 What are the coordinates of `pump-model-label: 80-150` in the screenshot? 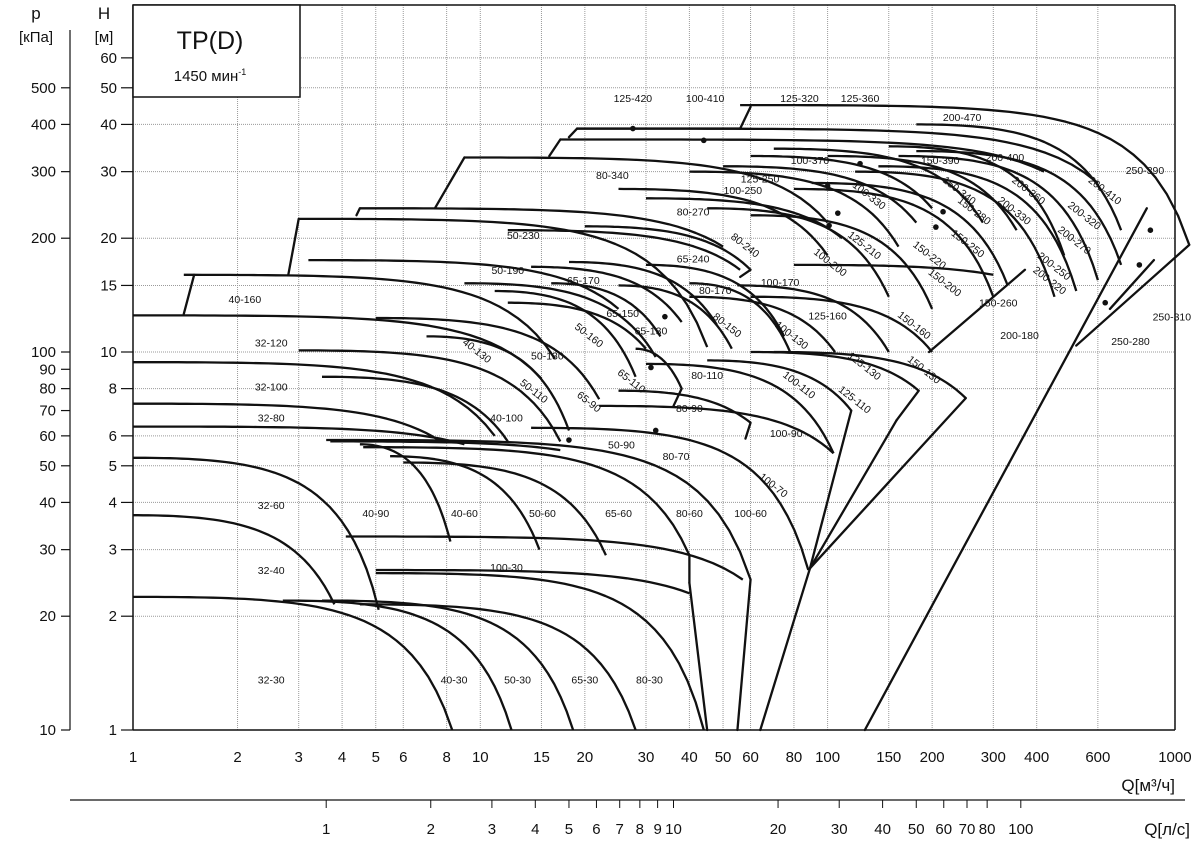 It's located at (726, 326).